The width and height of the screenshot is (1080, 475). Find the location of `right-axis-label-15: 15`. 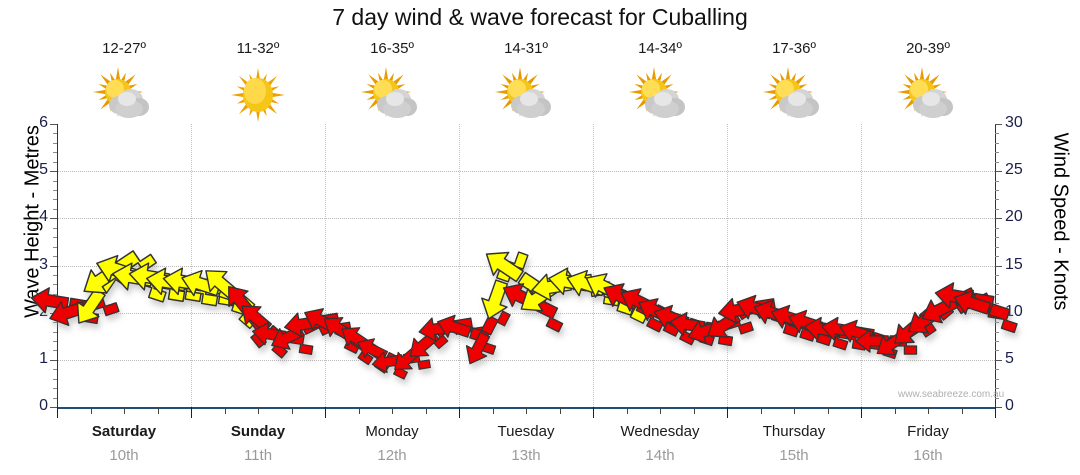

right-axis-label-15: 15 is located at coordinates (1014, 264).